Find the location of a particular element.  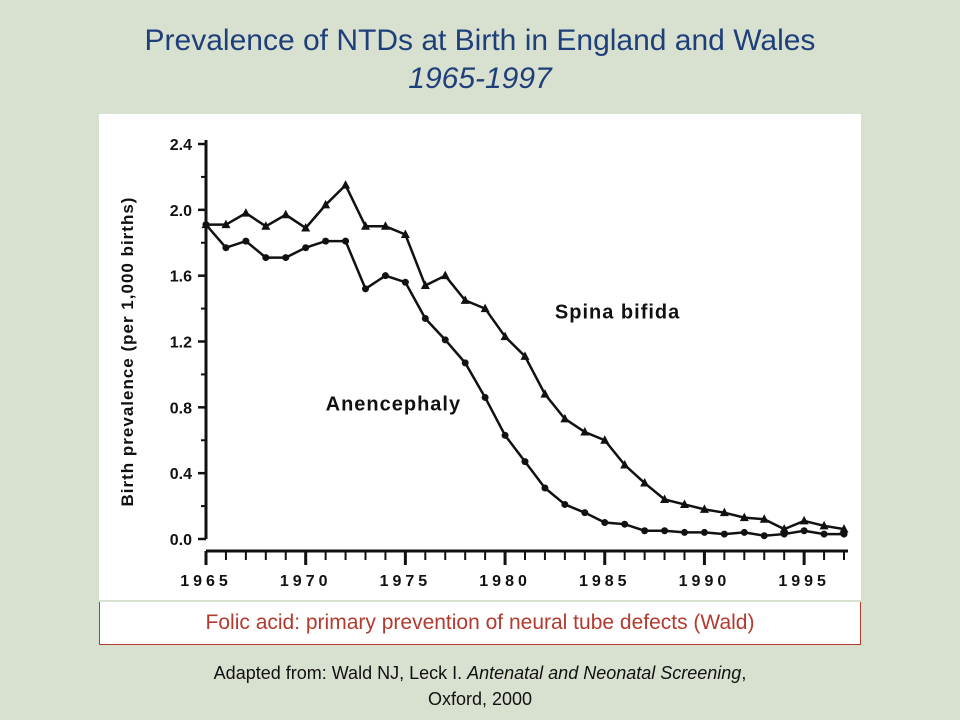

y-tick-label: 0.0 is located at coordinates (181, 540).